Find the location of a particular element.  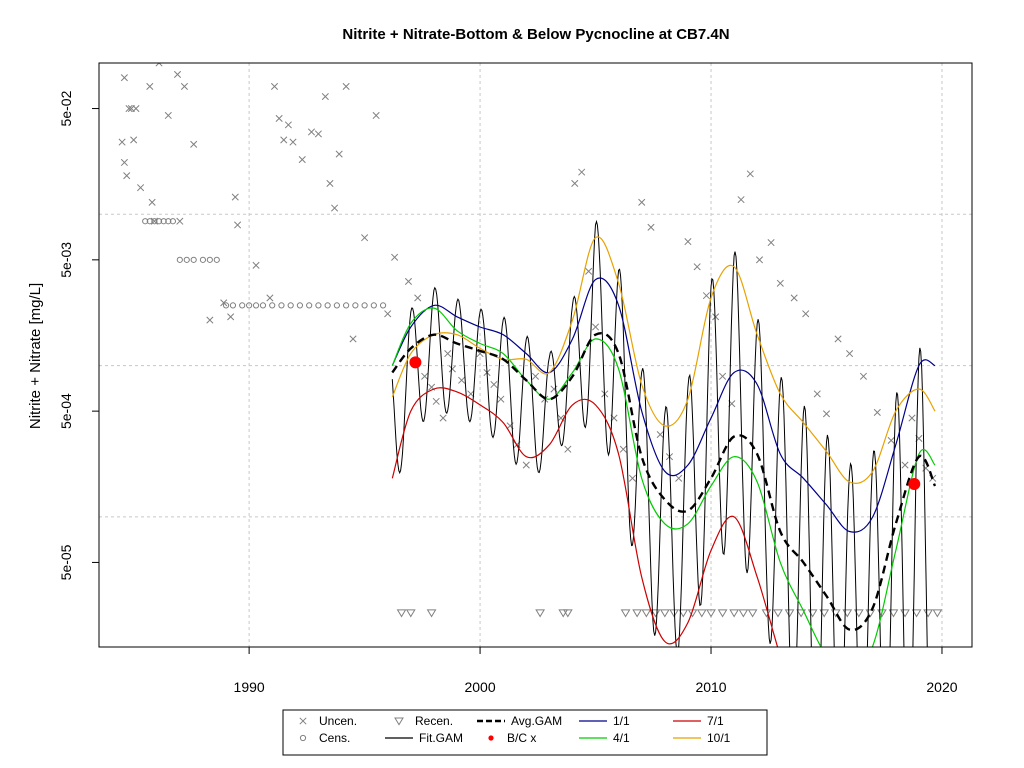

legend-item-cens: Cens. is located at coordinates (324, 738).